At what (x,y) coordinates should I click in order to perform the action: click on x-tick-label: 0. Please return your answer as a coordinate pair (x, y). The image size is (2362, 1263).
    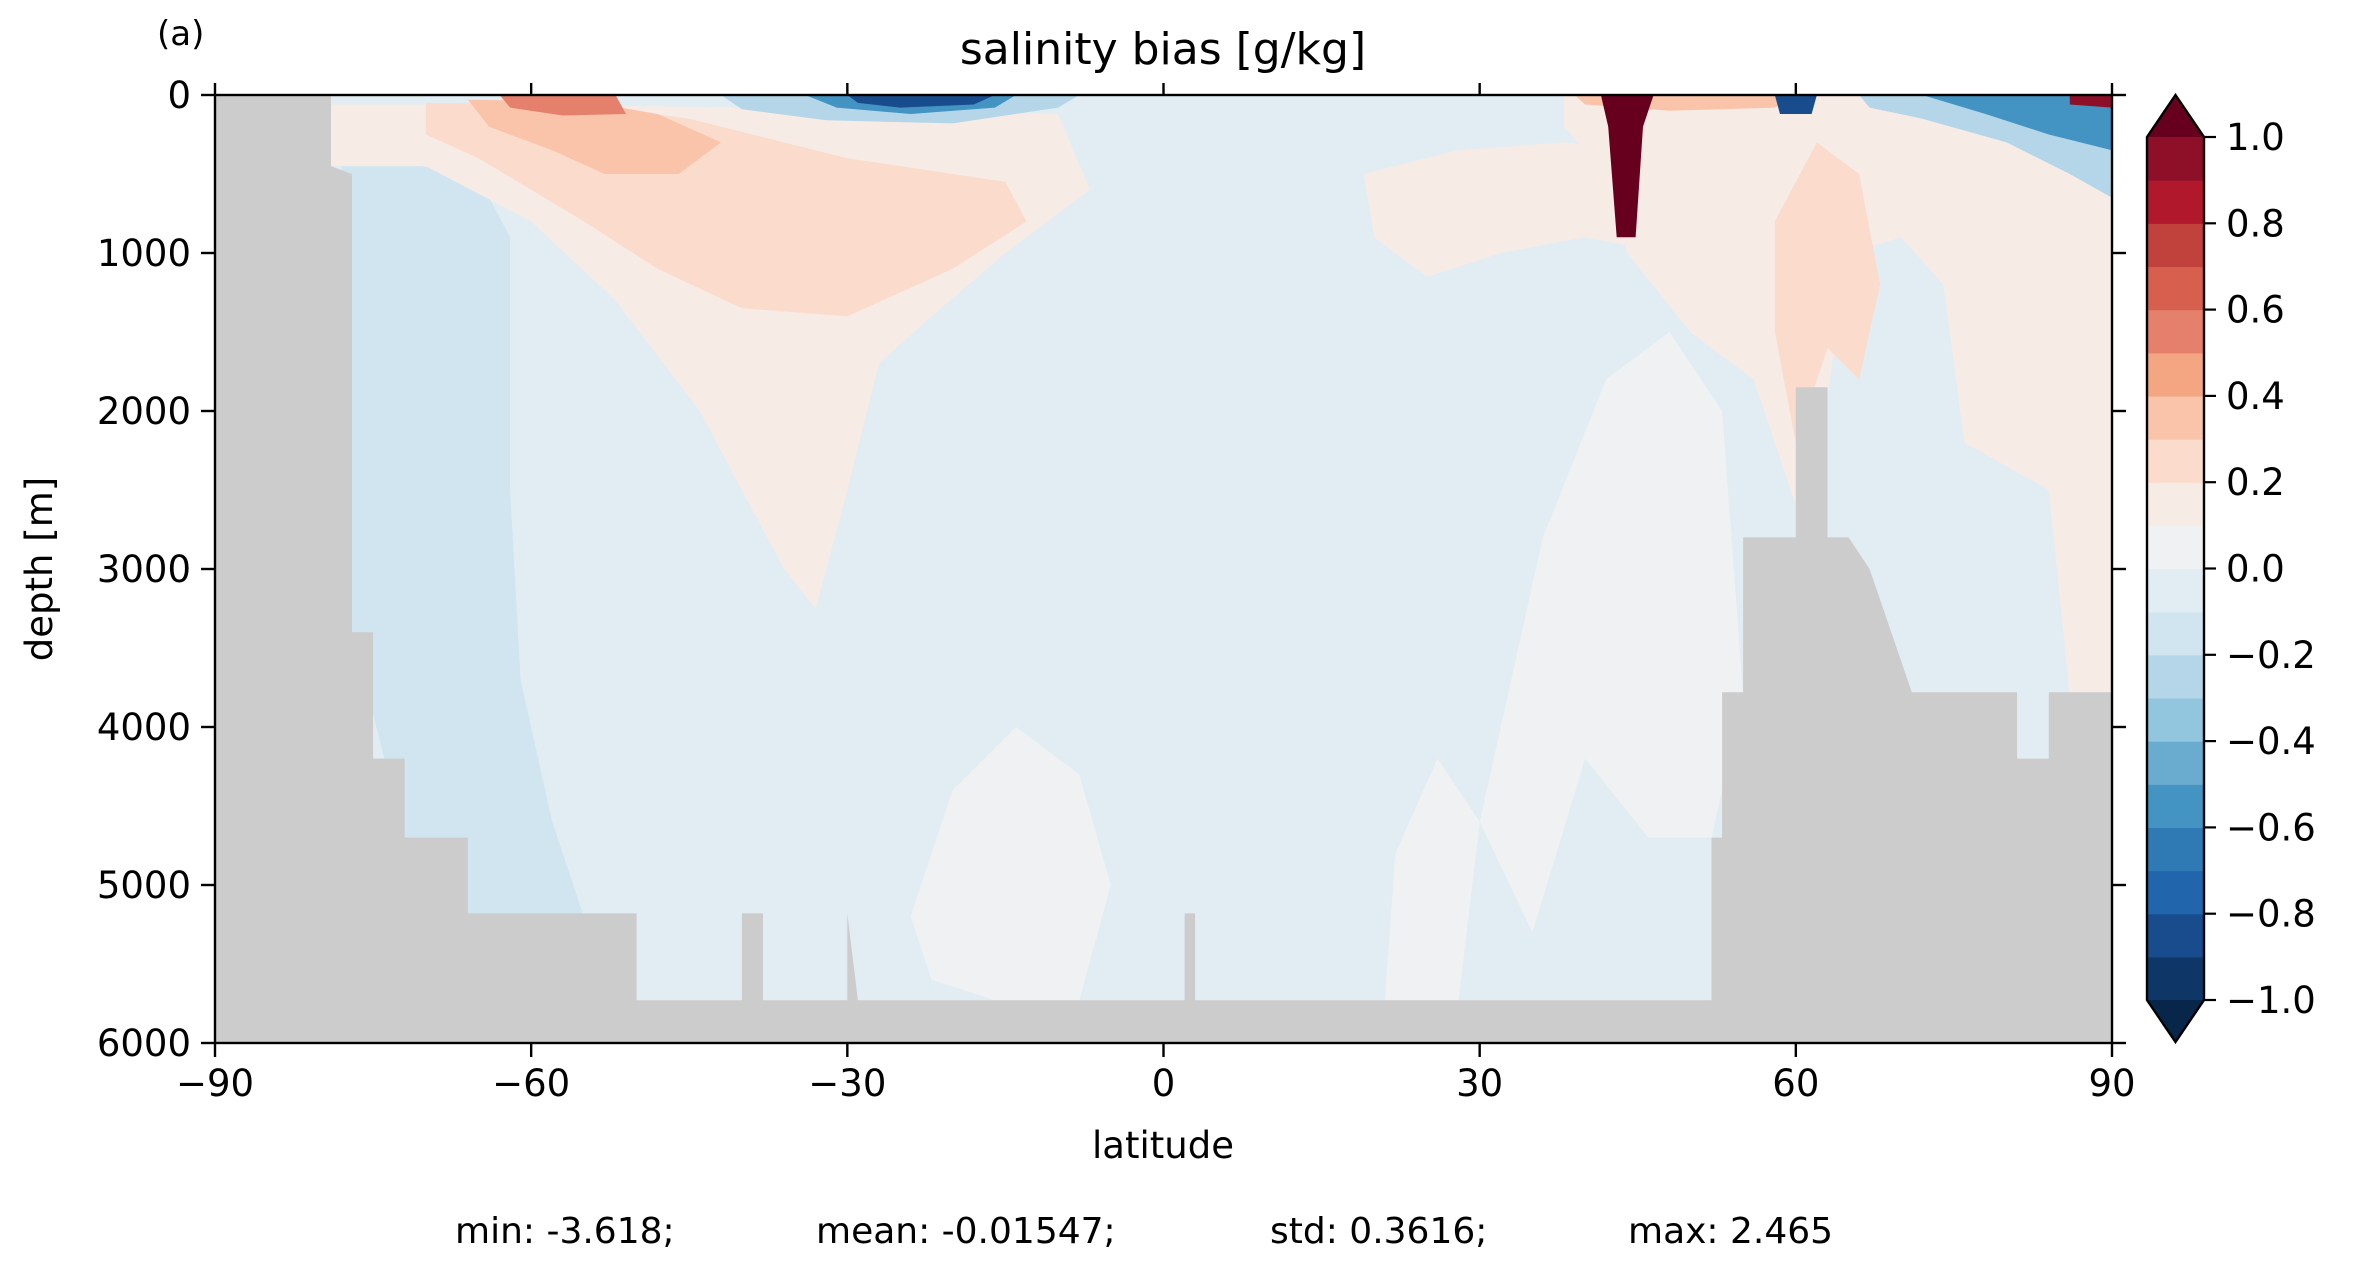
    Looking at the image, I should click on (1164, 1083).